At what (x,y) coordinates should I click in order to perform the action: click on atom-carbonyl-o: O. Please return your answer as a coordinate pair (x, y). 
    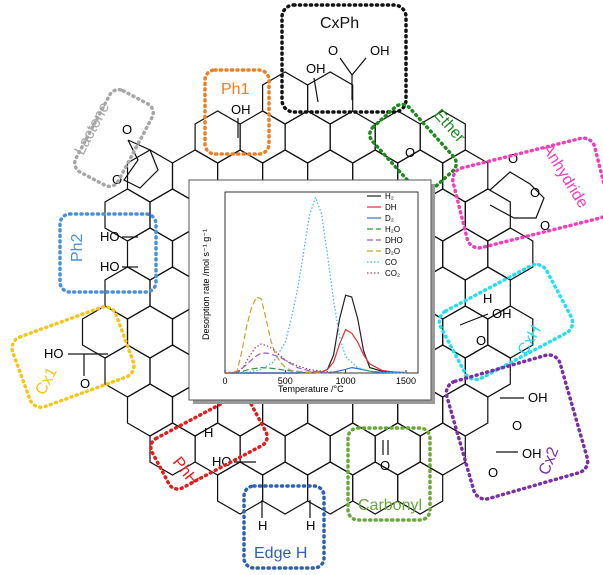
    Looking at the image, I should click on (385, 465).